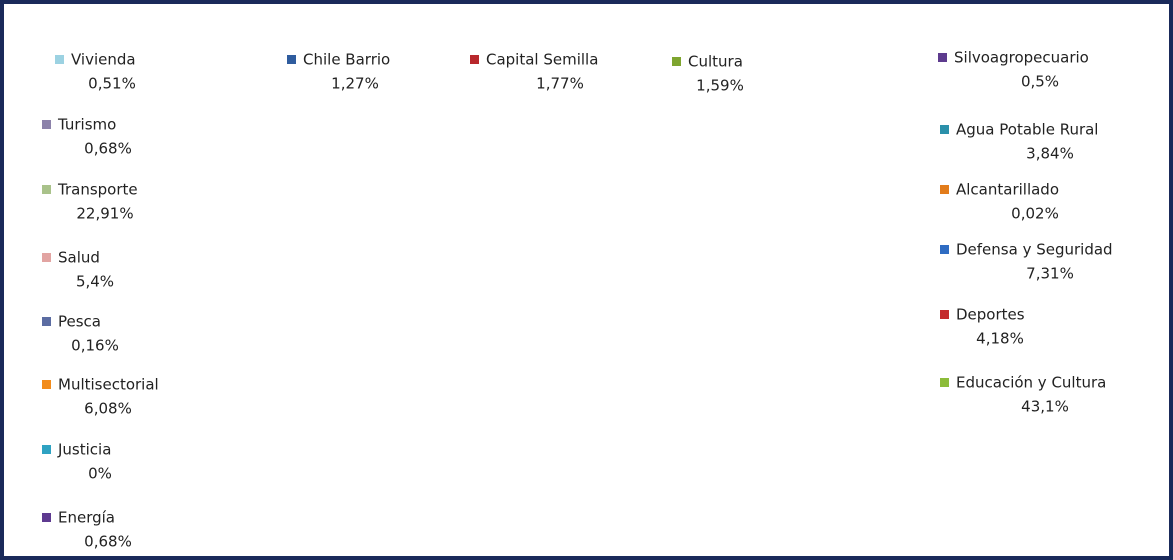 Image resolution: width=1173 pixels, height=560 pixels. Describe the element at coordinates (1045, 407) in the screenshot. I see `value-label: 43,1%` at that location.